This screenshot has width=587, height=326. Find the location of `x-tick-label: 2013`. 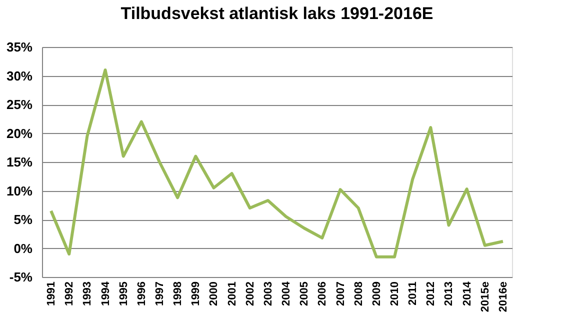

x-tick-label: 2013 is located at coordinates (449, 294).